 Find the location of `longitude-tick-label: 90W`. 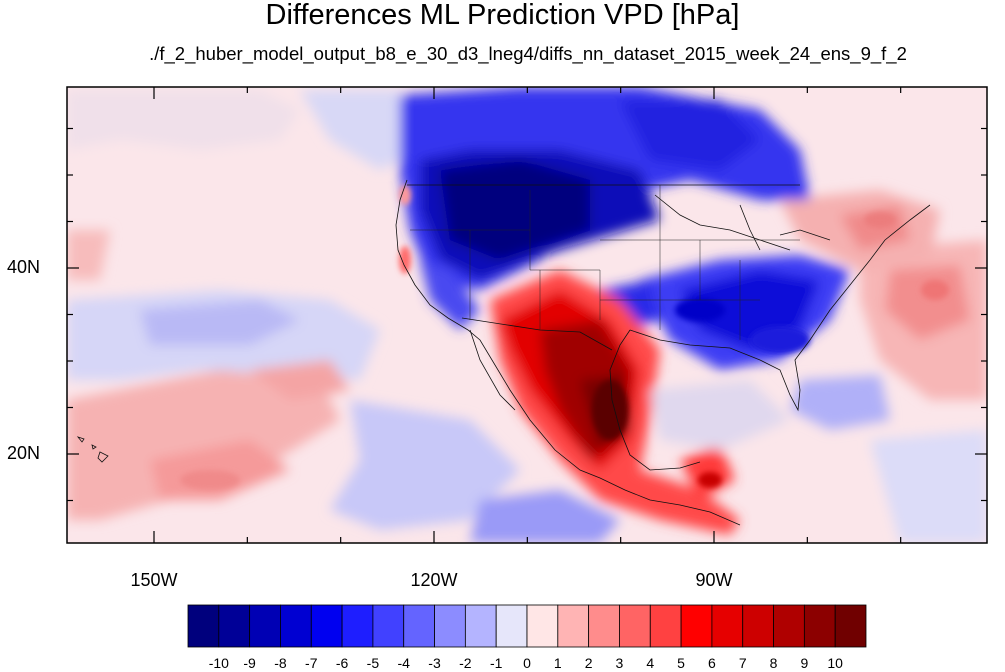

longitude-tick-label: 90W is located at coordinates (714, 580).